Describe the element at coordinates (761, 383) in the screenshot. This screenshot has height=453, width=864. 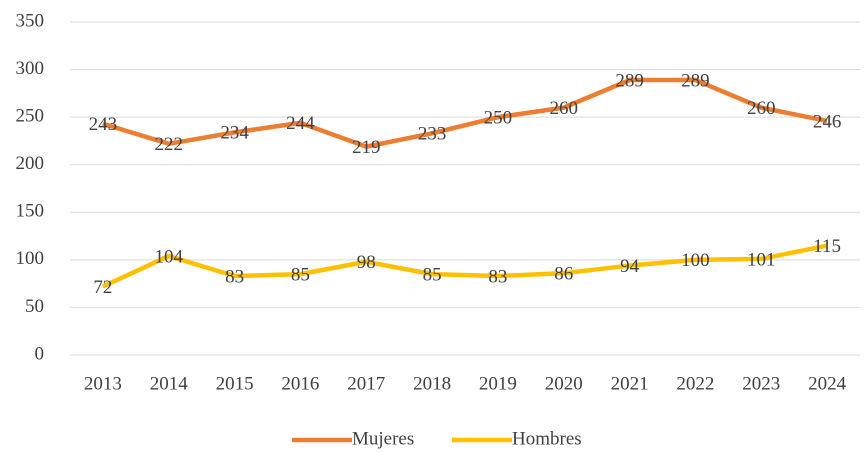
I see `x-tick-label: 2023` at that location.